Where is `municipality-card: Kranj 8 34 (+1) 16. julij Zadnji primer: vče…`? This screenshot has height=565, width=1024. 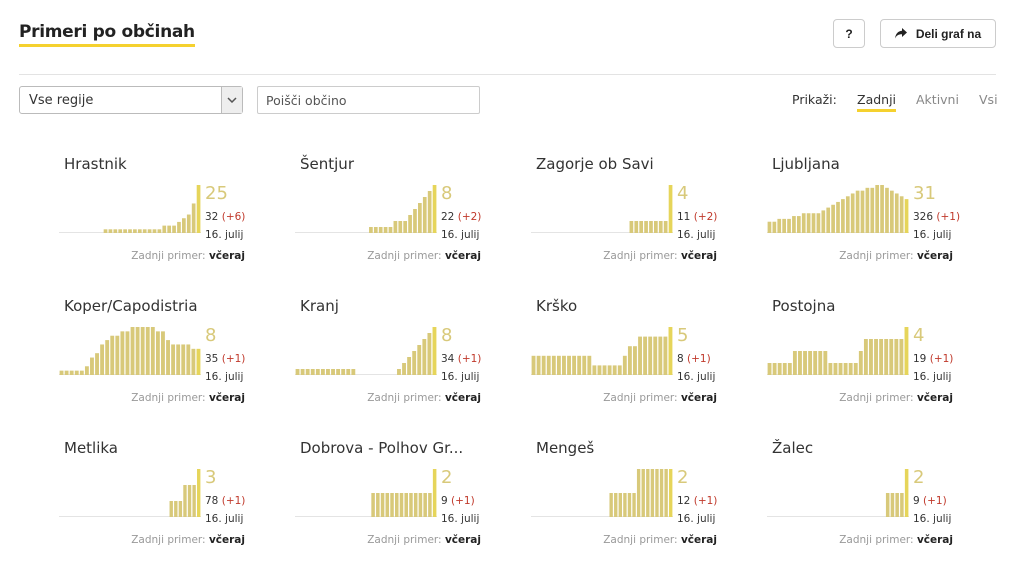 municipality-card: Kranj 8 34 (+1) 16. julij Zadnji primer: vče… is located at coordinates (395, 357).